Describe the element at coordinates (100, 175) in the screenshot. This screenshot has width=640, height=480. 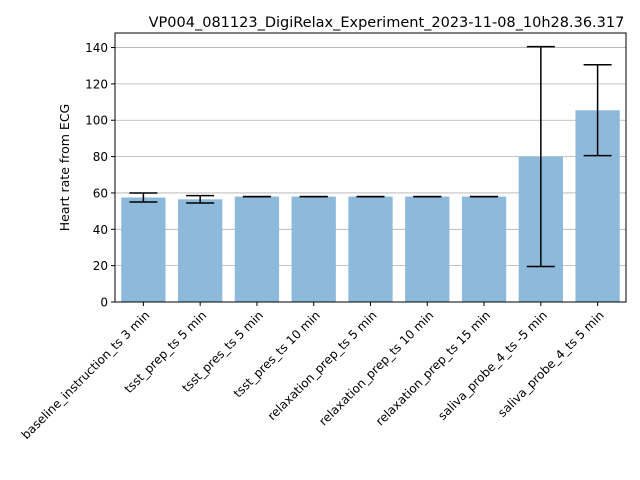
I see `y-axis-ticks: 0 20 40 60 80 100 120 140` at that location.